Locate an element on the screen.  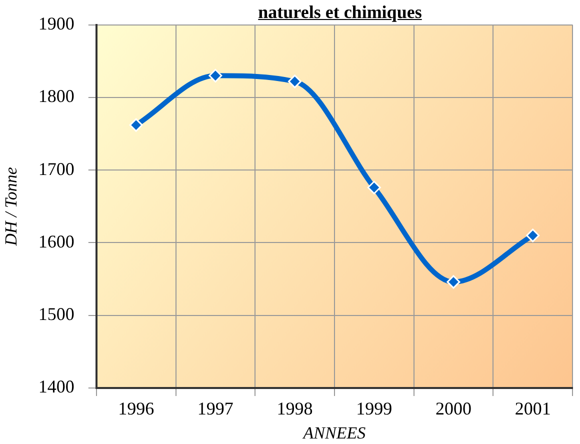
y-tick-label: 1900 is located at coordinates (56, 24).